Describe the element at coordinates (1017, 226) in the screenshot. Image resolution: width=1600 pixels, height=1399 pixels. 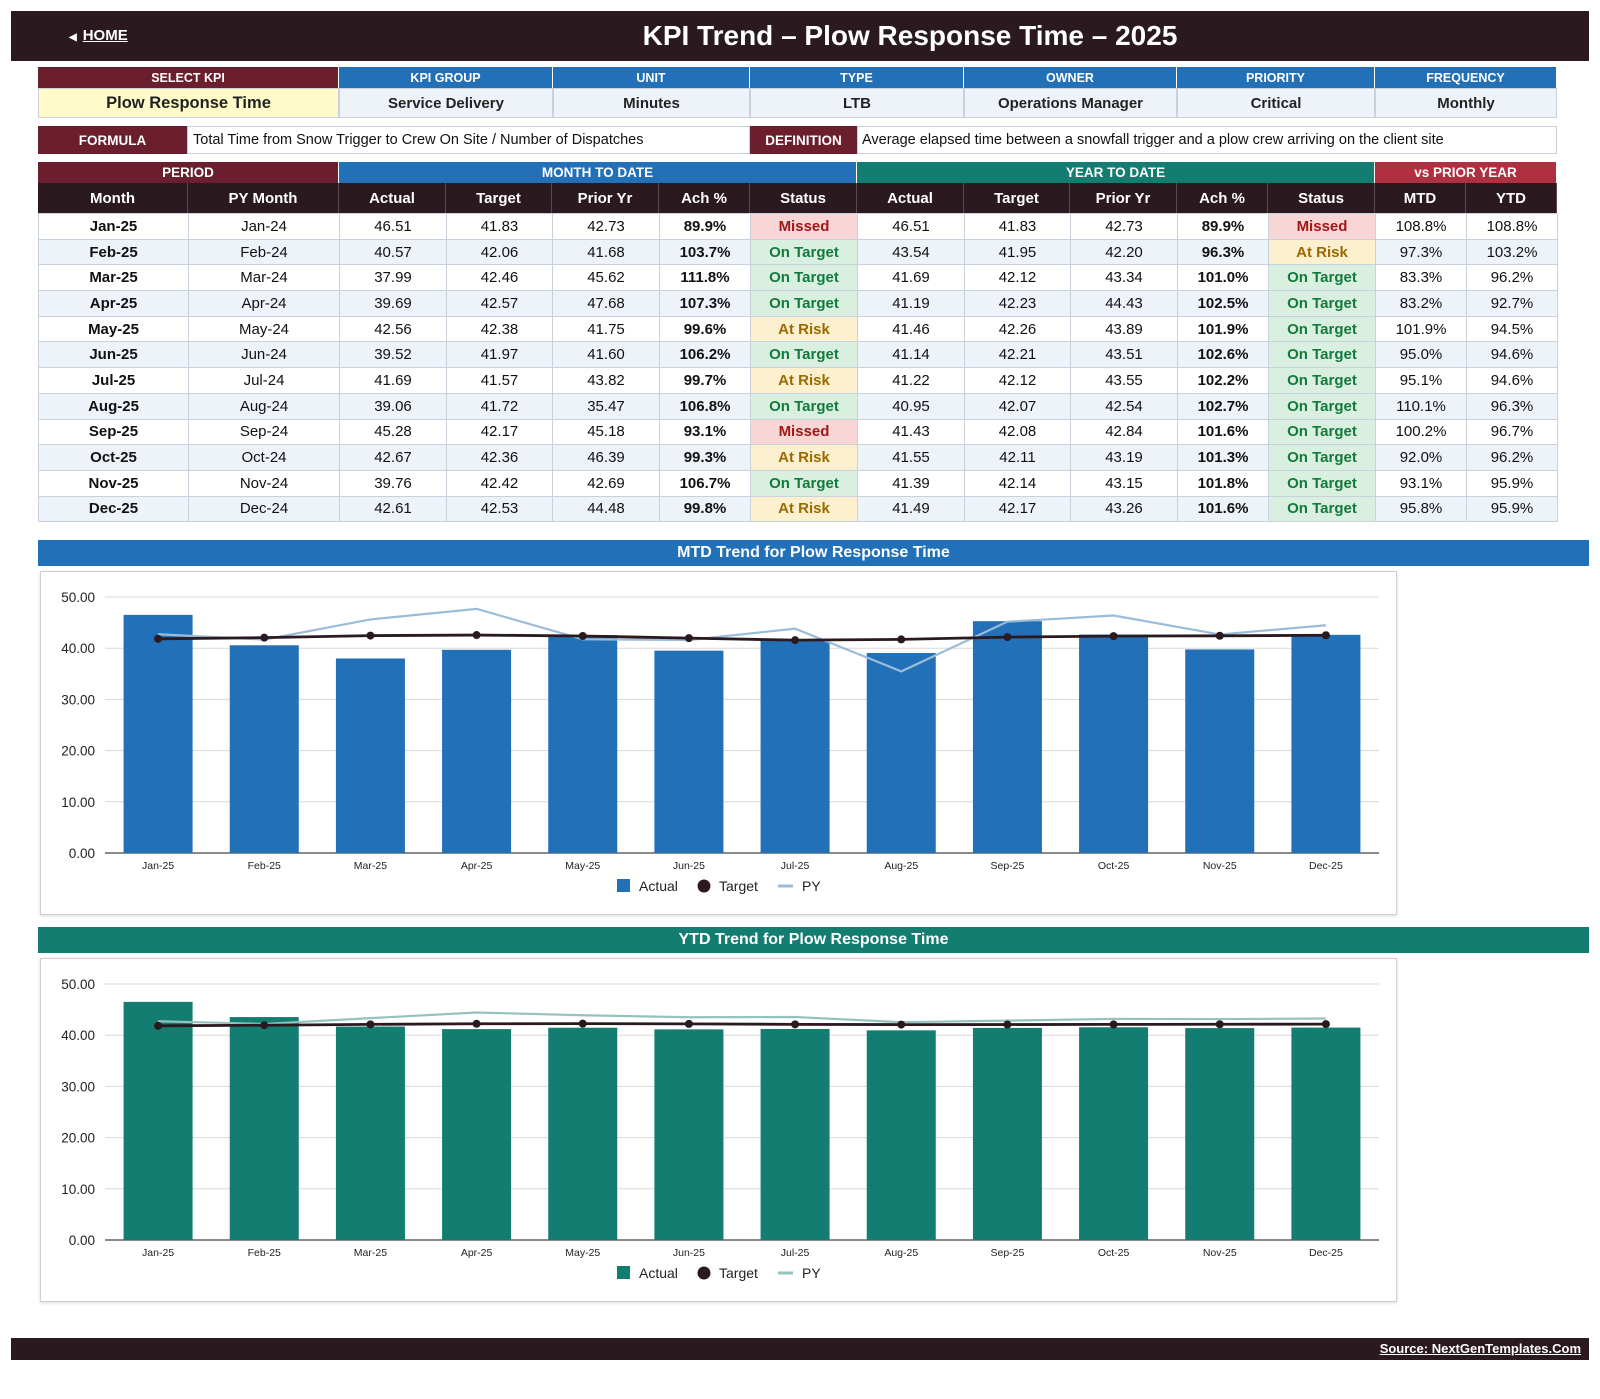
I see `table-cell: 41.83` at that location.